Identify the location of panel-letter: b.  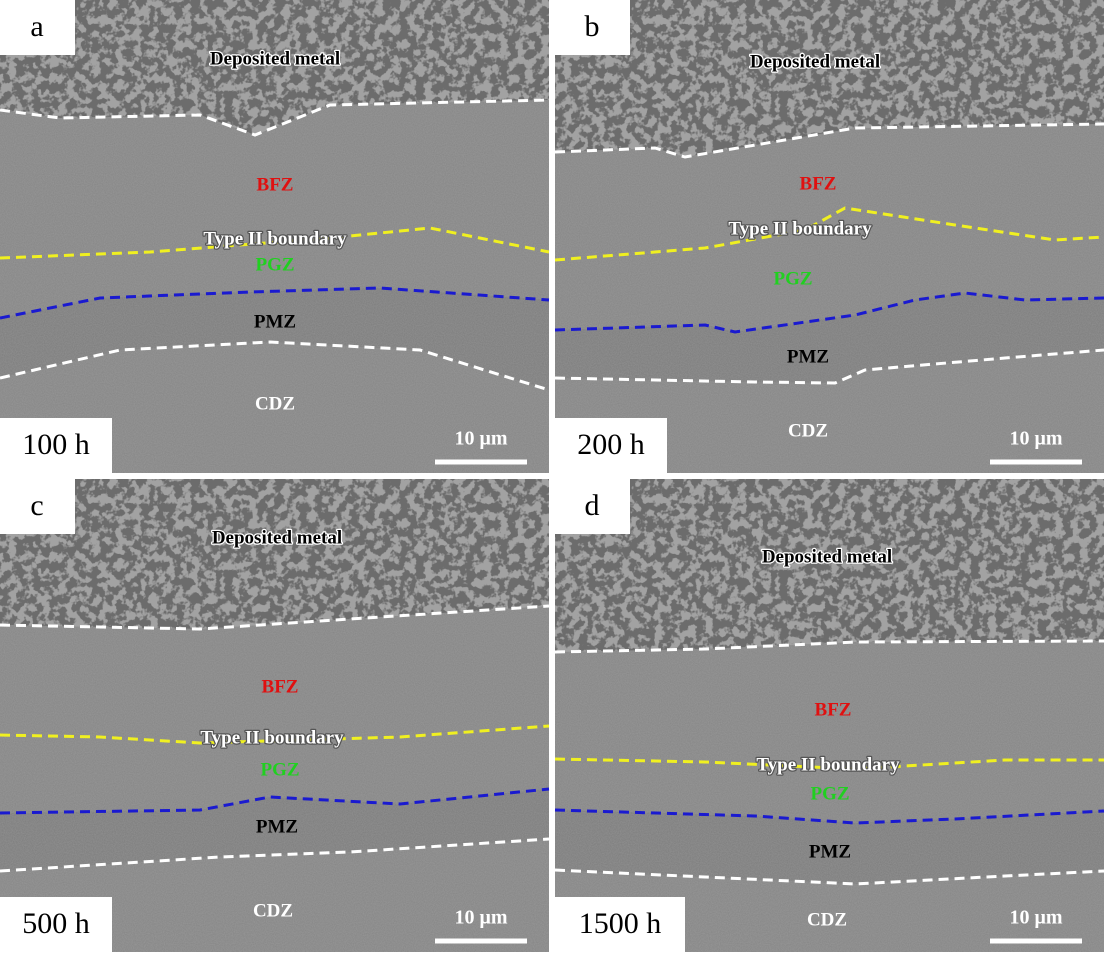
(592, 26).